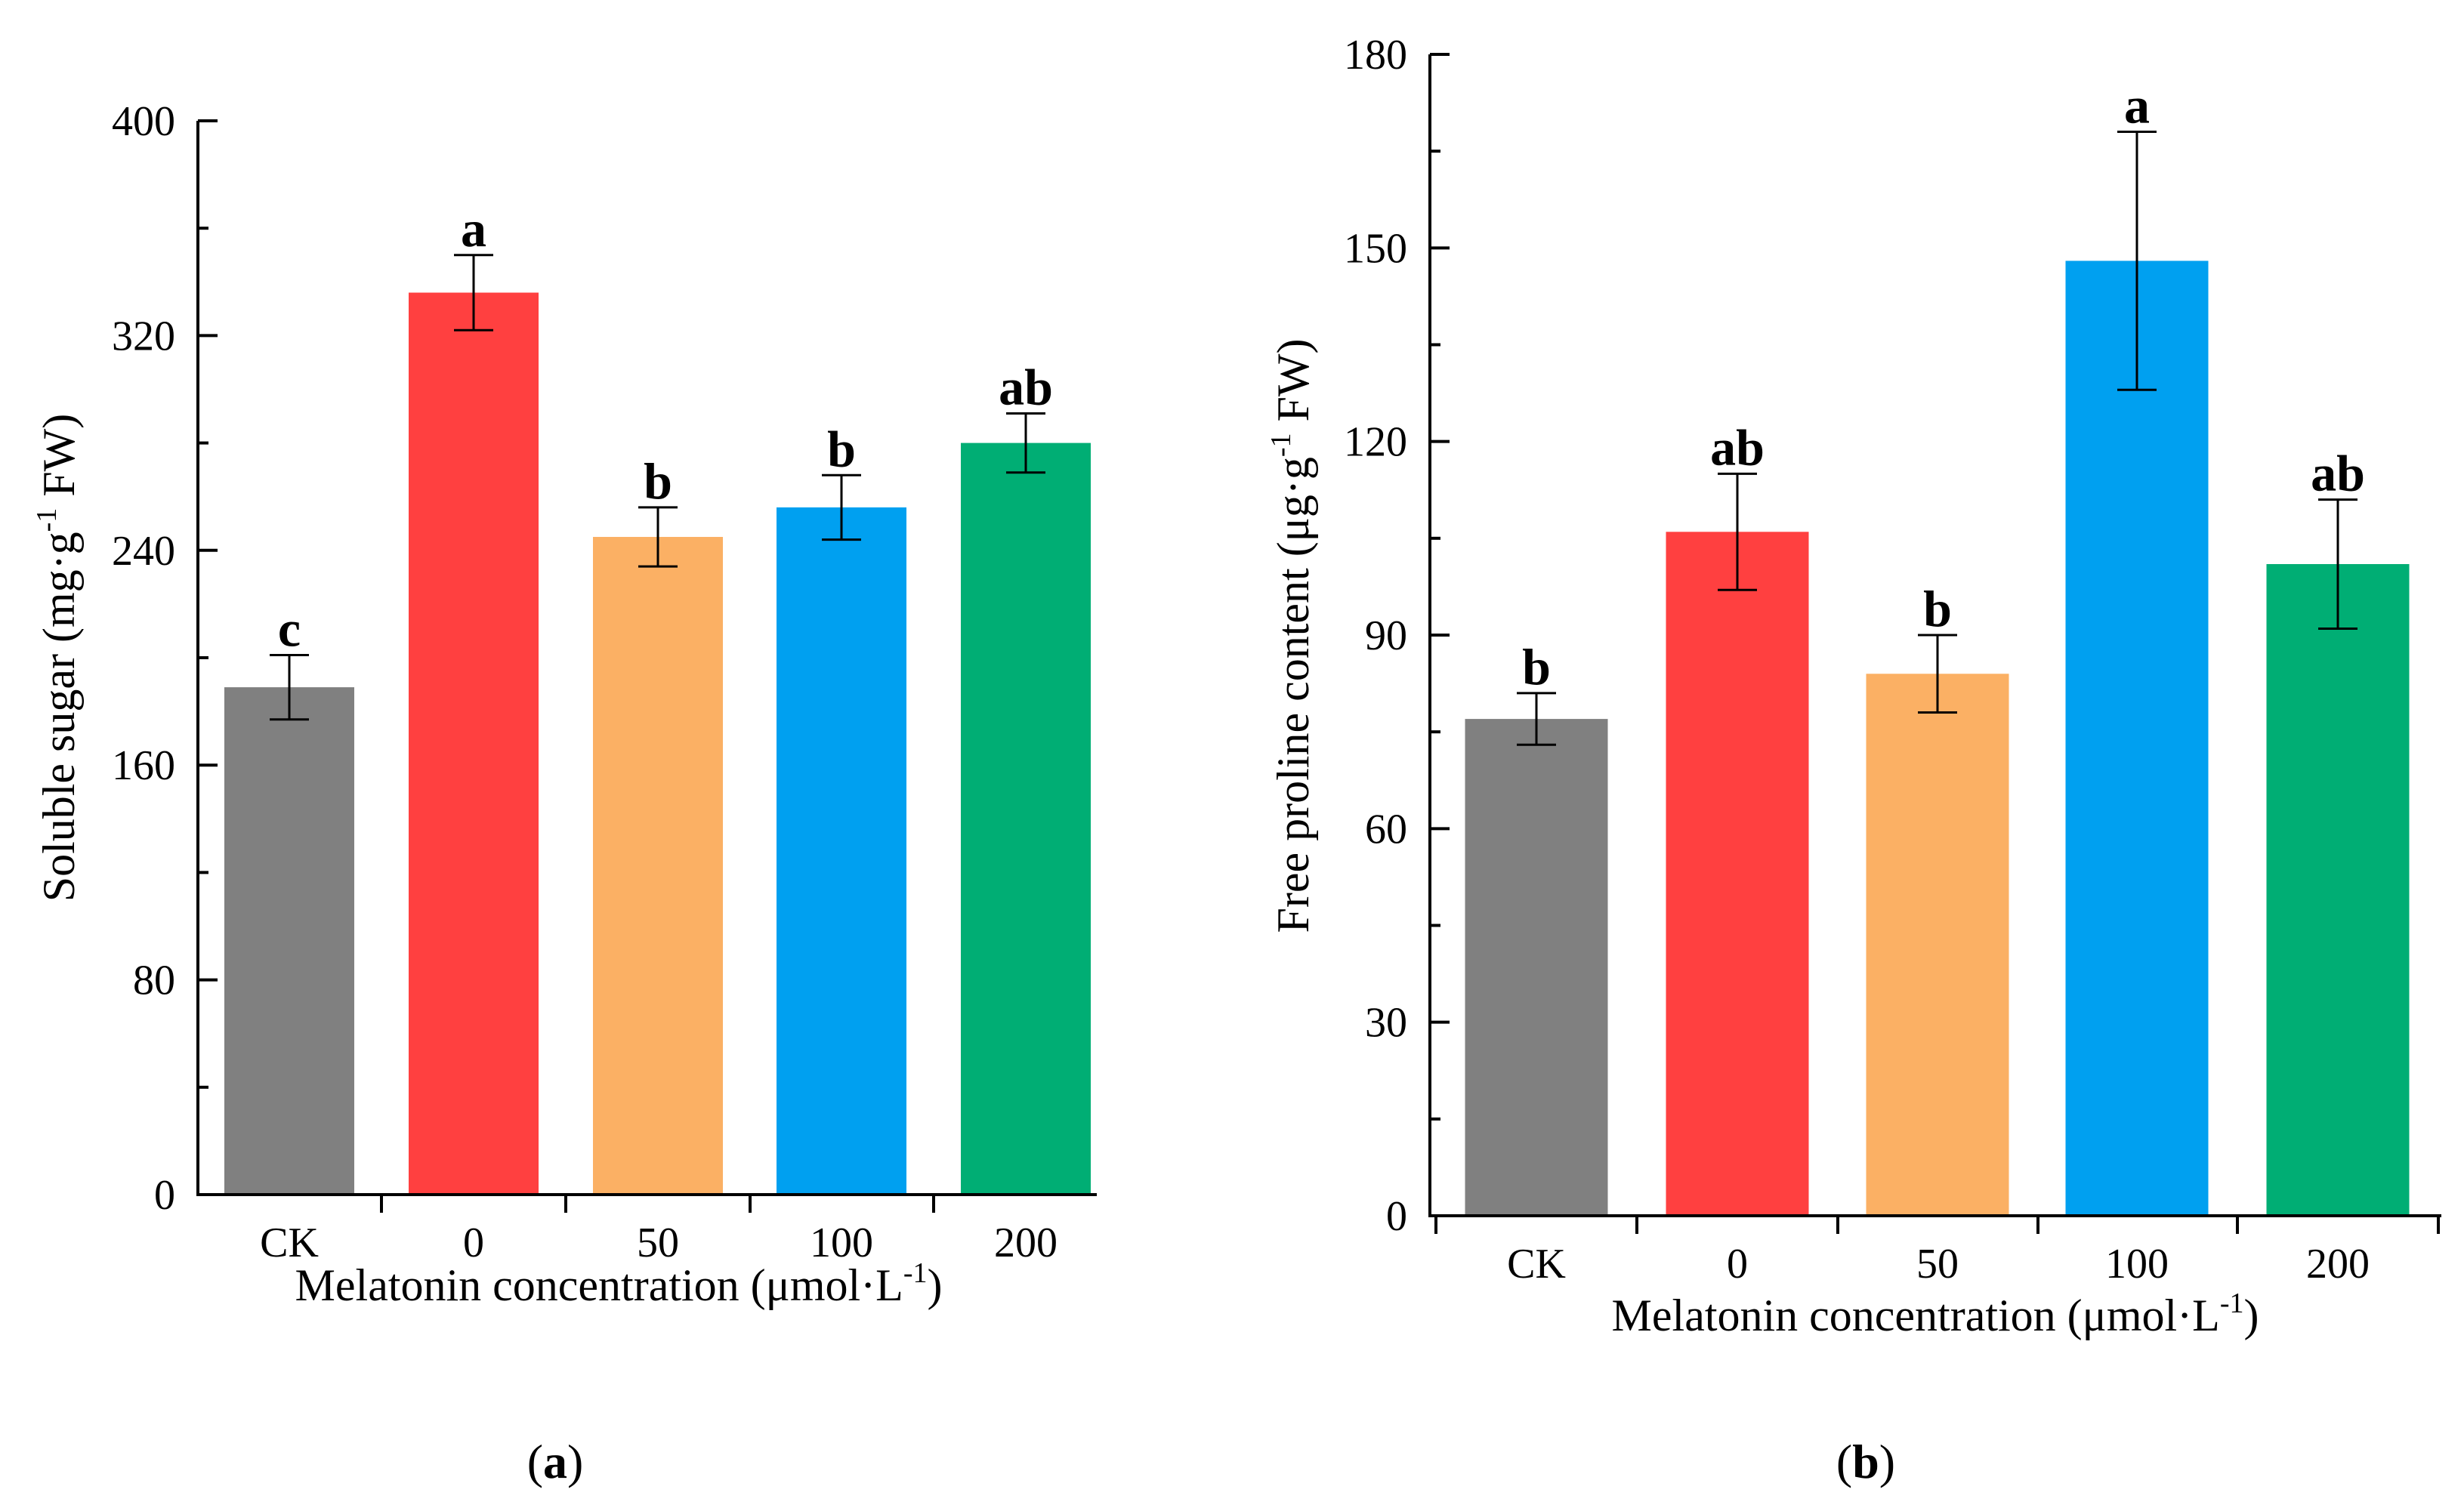 The height and width of the screenshot is (1508, 2464). What do you see at coordinates (658, 481) in the screenshot?
I see `panel-a-significance-label-50: b` at bounding box center [658, 481].